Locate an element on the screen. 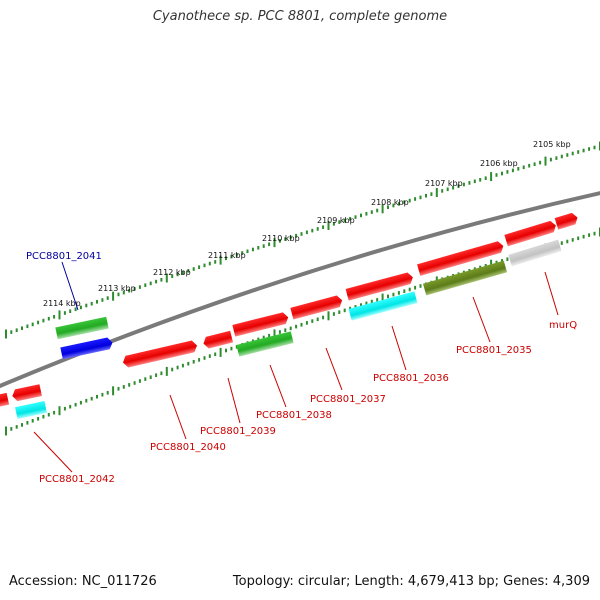 The width and height of the screenshot is (600, 600). callout-2036 is located at coordinates (399, 348).